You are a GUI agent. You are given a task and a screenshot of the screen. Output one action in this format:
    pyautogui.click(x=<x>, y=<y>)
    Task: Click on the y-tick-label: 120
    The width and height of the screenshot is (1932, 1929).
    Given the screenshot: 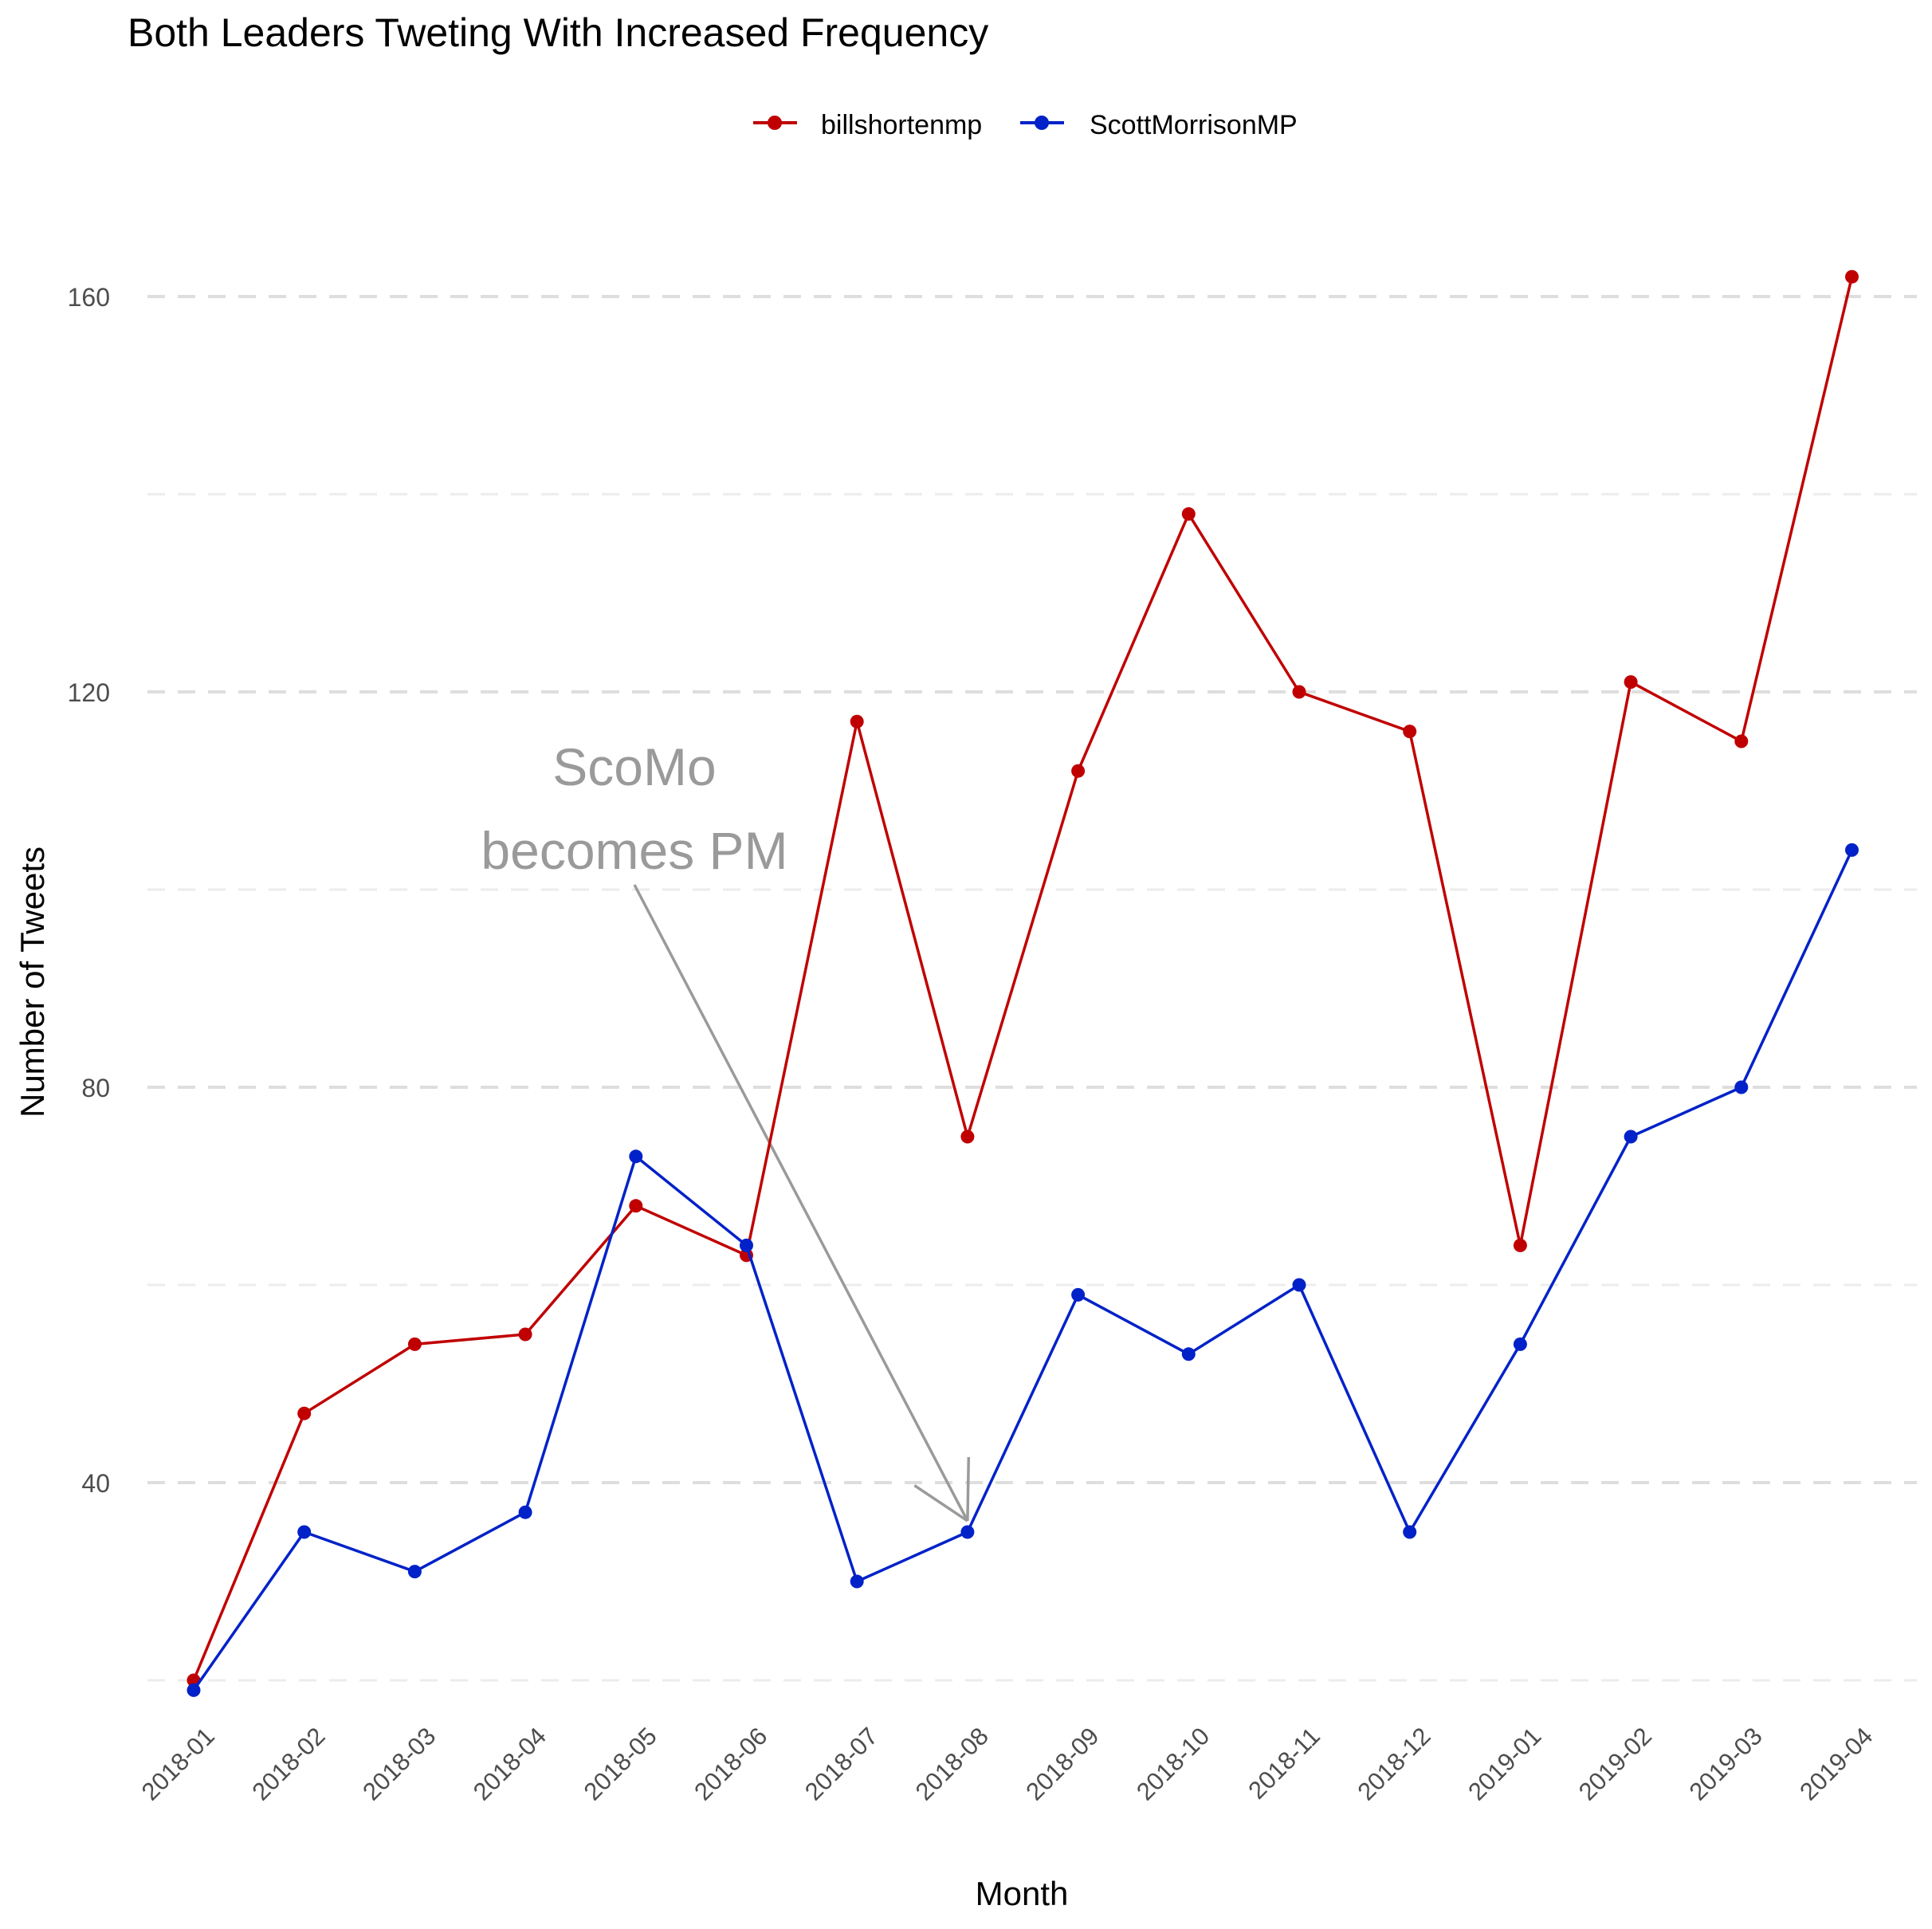 What is the action you would take?
    pyautogui.click(x=89, y=693)
    